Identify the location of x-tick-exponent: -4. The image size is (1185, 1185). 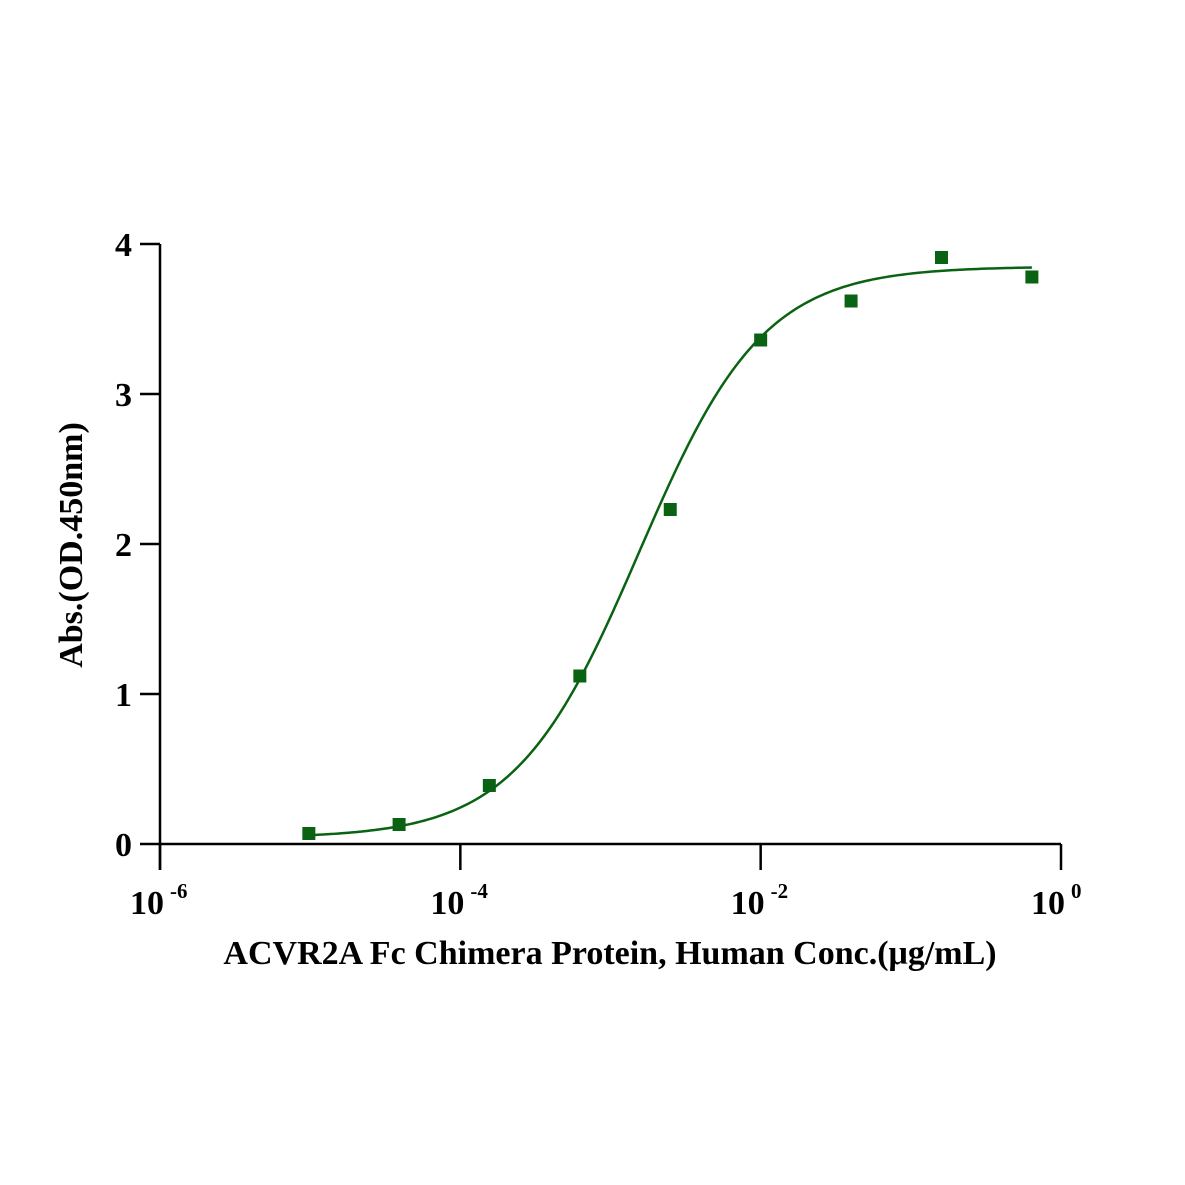
(479, 891).